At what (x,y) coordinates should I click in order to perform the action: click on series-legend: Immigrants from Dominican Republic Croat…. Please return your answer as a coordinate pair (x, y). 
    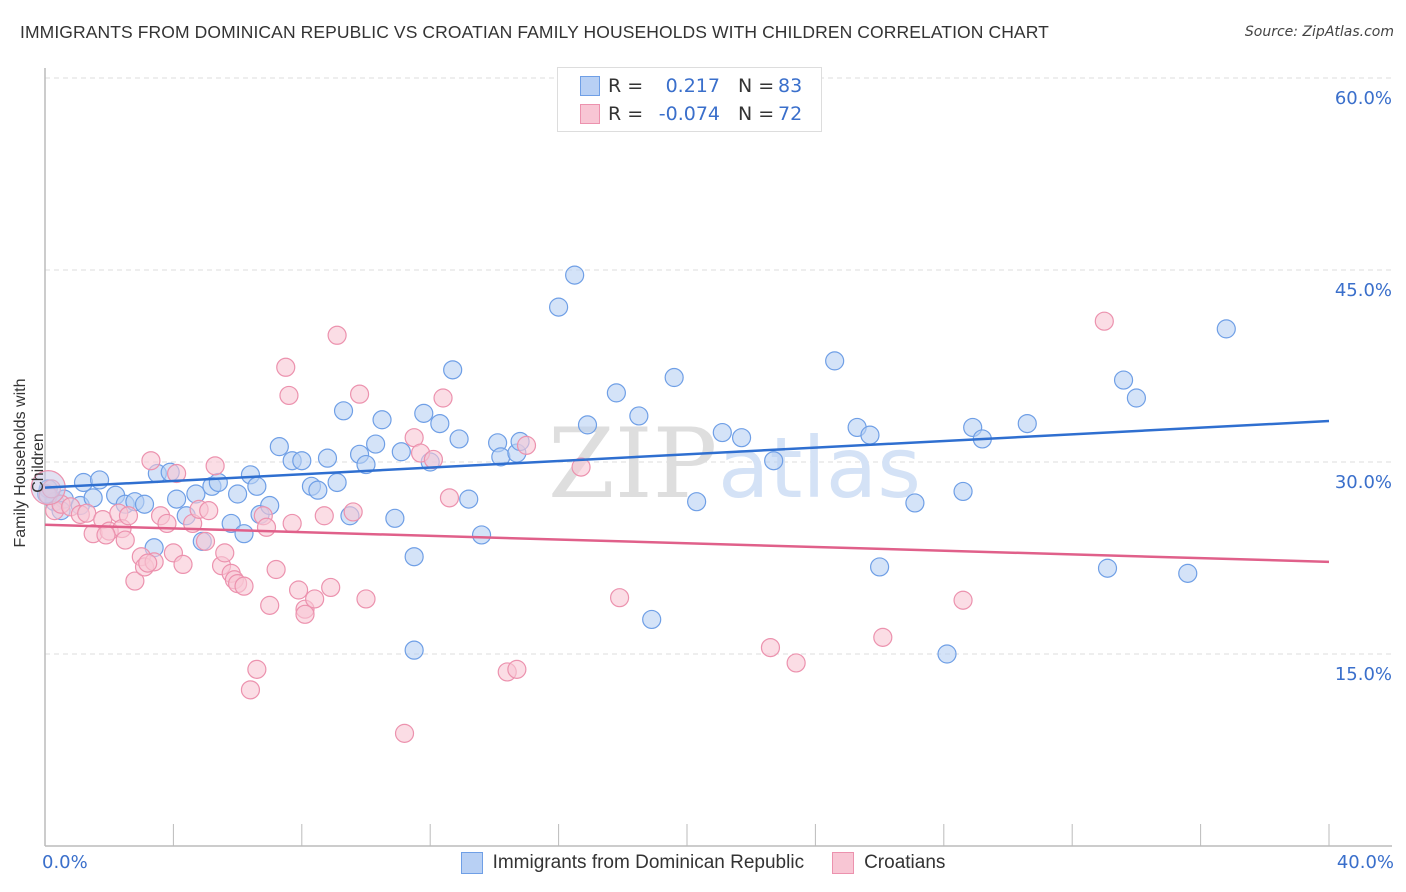
    Looking at the image, I should click on (703, 863).